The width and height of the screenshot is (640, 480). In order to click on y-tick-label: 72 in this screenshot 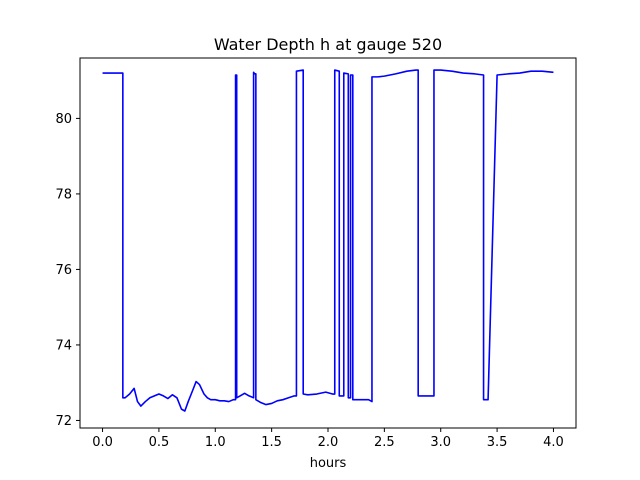, I will do `click(63, 421)`.